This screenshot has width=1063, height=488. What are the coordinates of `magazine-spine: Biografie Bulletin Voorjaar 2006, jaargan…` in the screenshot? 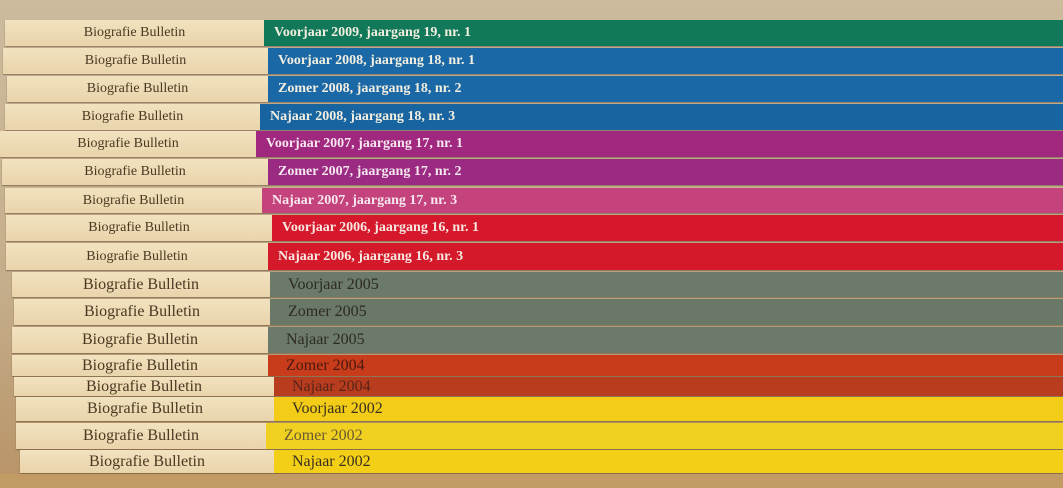 It's located at (534, 228).